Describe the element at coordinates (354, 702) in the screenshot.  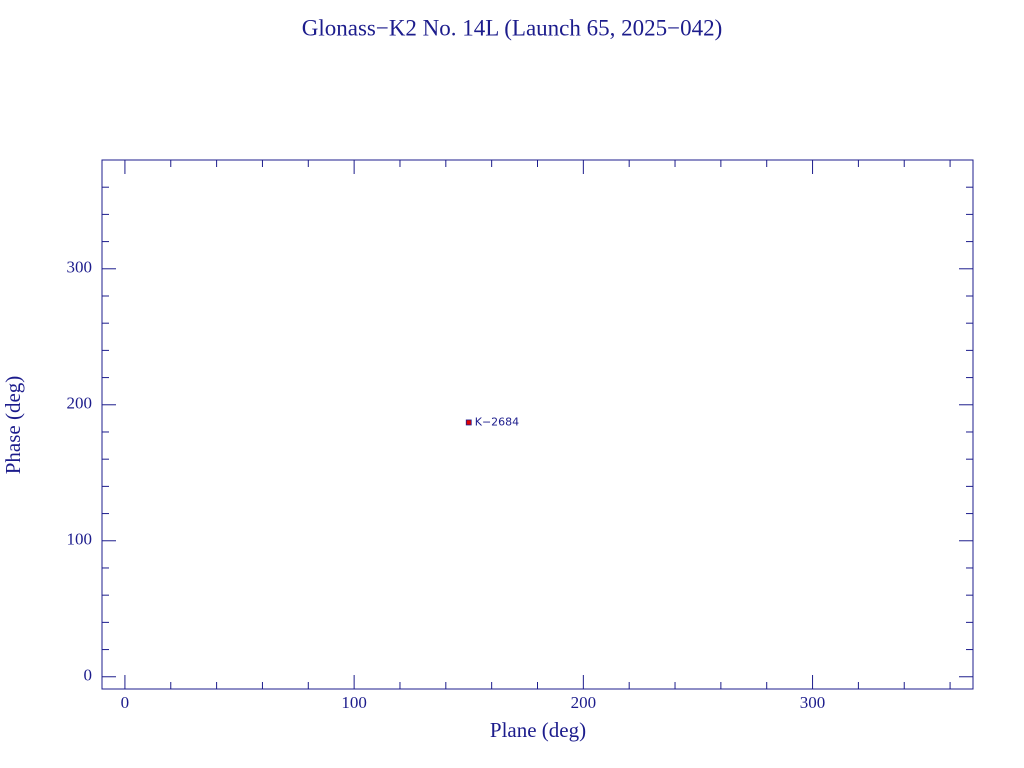
I see `x-tick-label: 100` at that location.